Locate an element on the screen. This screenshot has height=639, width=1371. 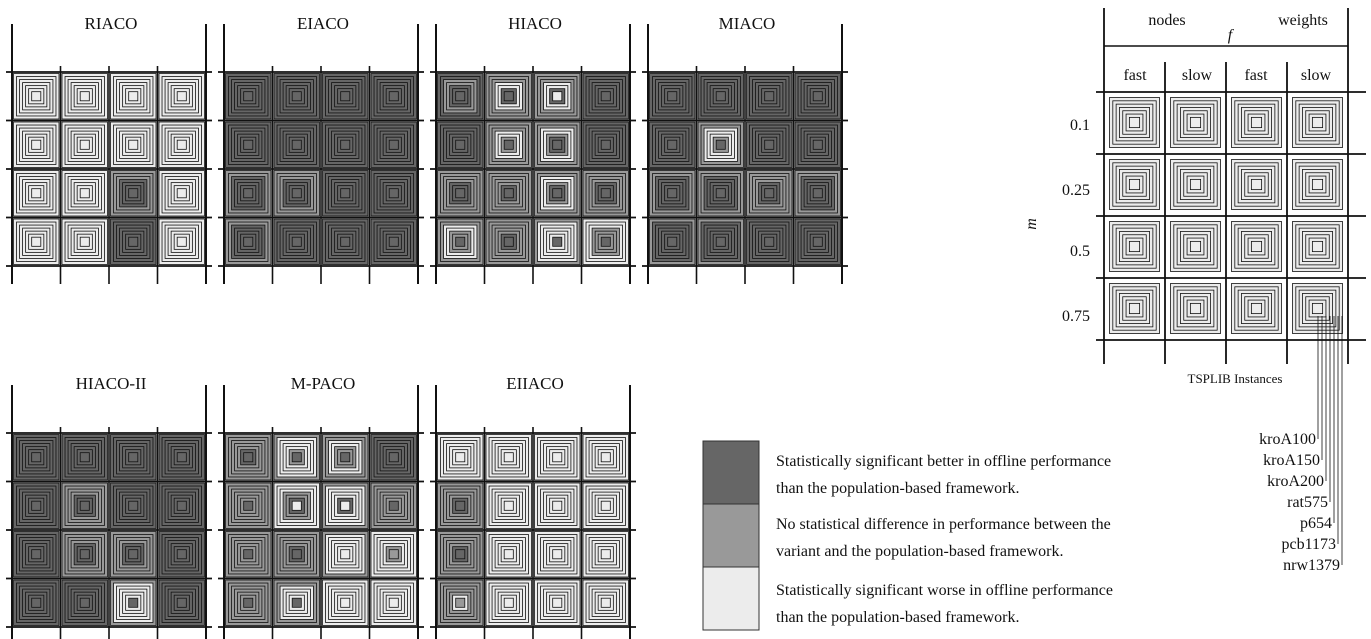
legend-better-line-2: than the population-based framework. is located at coordinates (897, 488).